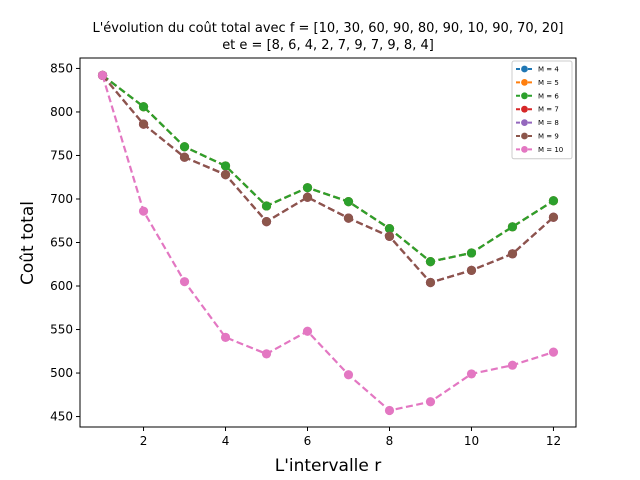  Describe the element at coordinates (548, 70) in the screenshot. I see `legend-label: M = 4` at that location.